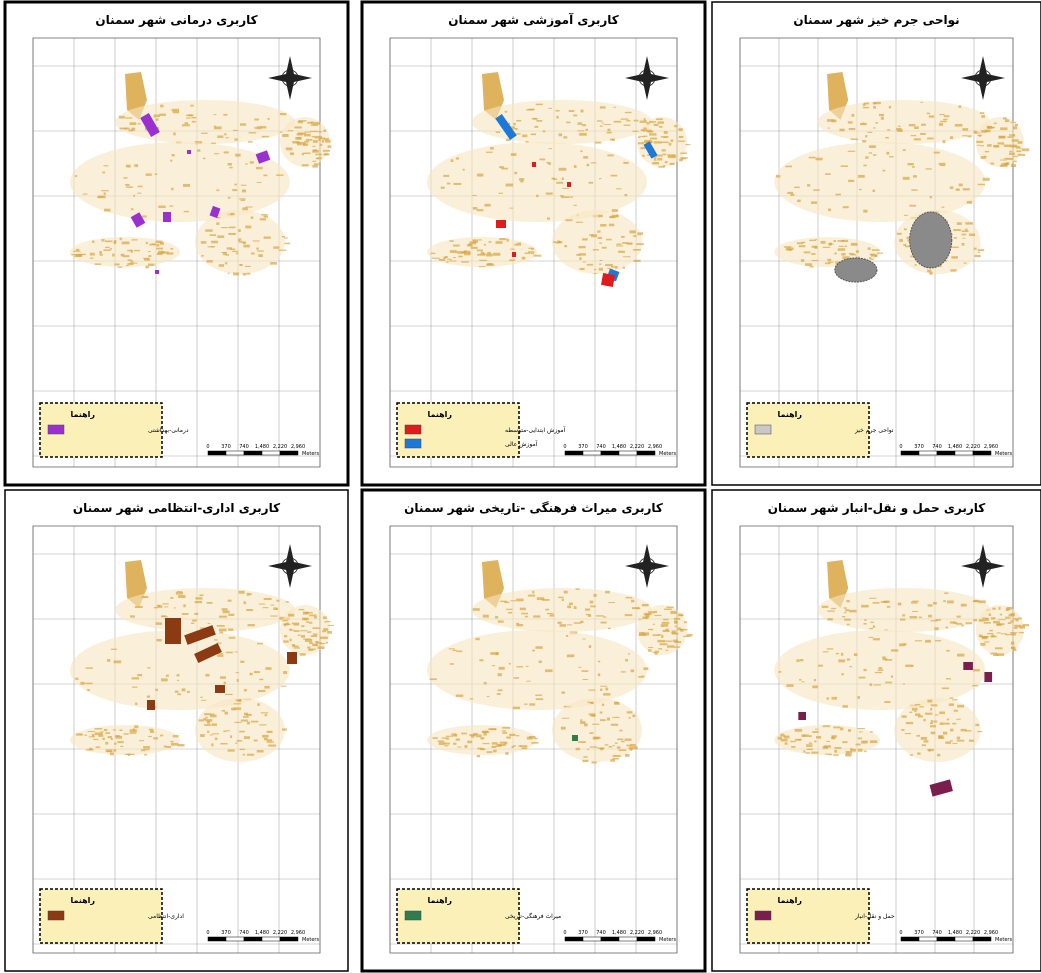 This screenshot has width=1041, height=973. What do you see at coordinates (56, 915) in the screenshot?
I see `legend-swatch` at bounding box center [56, 915].